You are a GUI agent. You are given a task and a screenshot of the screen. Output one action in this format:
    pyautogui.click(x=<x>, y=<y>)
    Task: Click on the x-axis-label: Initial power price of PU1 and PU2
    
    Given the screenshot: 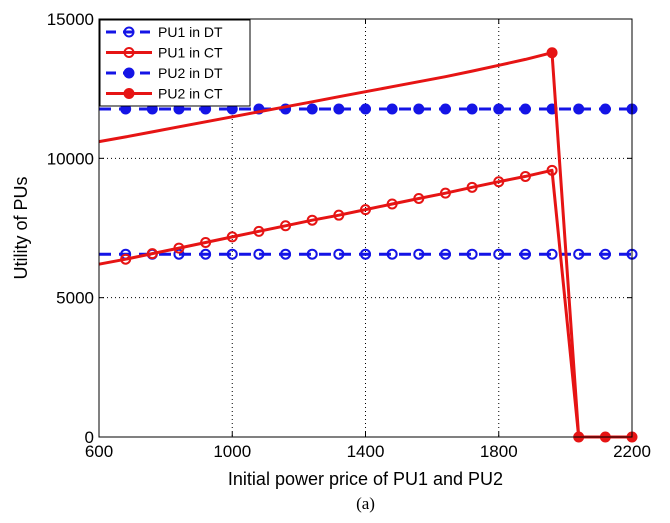 What is the action you would take?
    pyautogui.click(x=365, y=479)
    